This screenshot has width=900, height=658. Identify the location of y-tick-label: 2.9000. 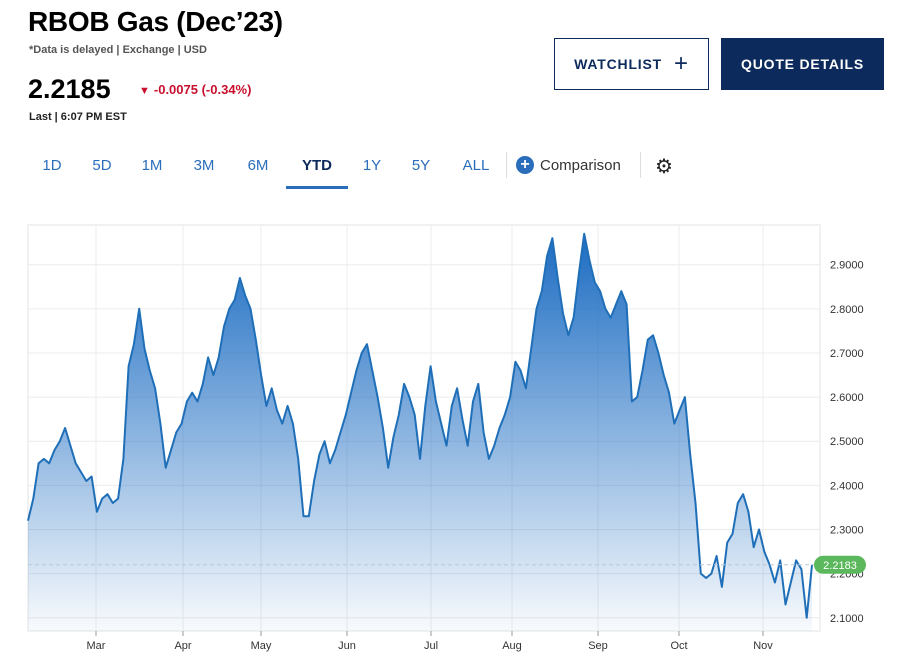
(847, 266).